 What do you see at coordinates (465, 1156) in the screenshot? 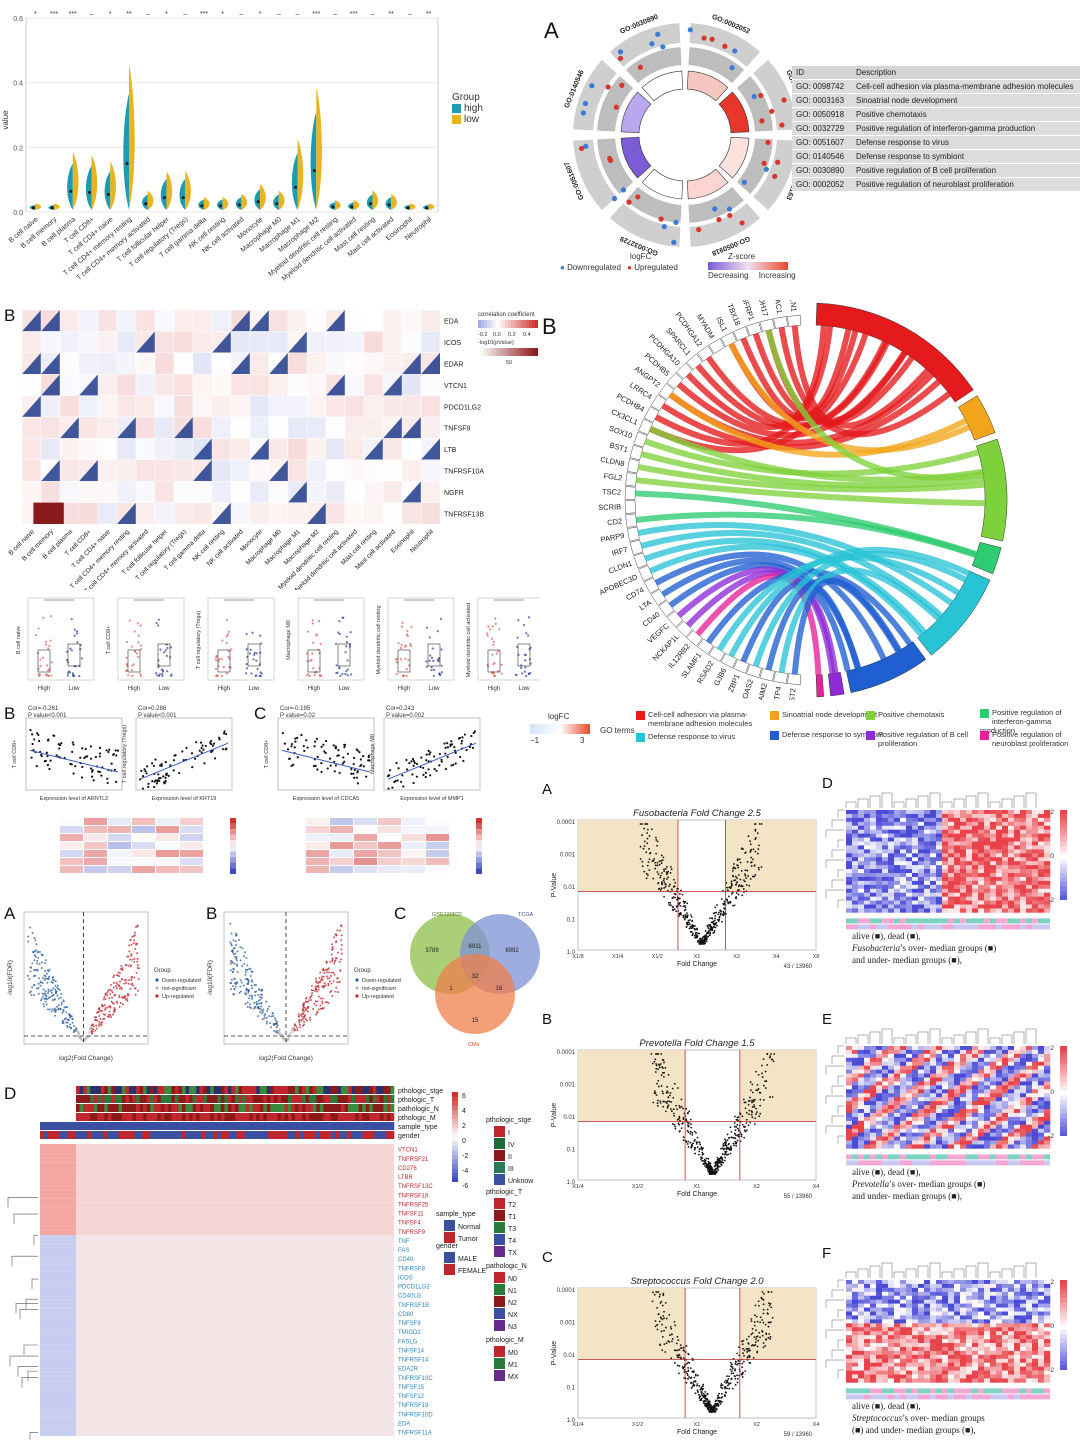
I see `heatmap-scale-tick: -2` at bounding box center [465, 1156].